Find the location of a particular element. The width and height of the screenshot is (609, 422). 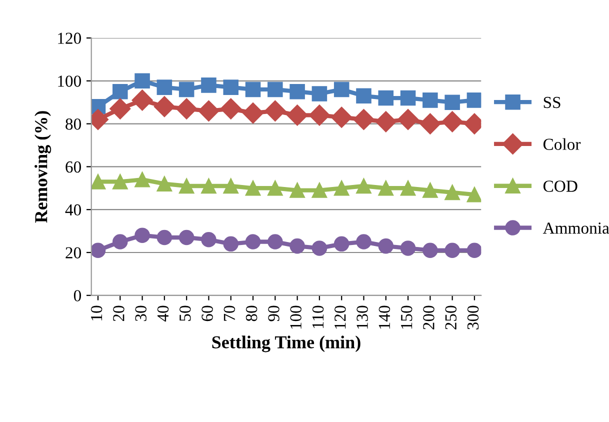

y-tick-label: 120 is located at coordinates (69, 38).